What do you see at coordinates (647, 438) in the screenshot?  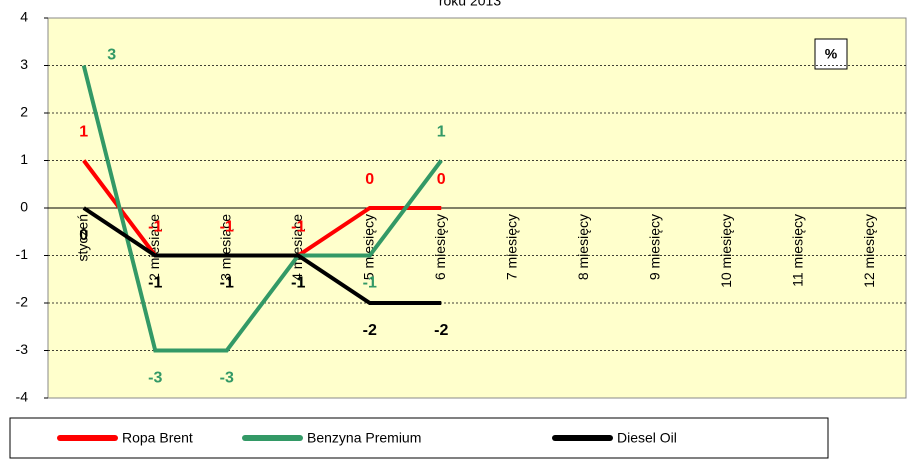 I see `legend-label: Diesel Oil` at bounding box center [647, 438].